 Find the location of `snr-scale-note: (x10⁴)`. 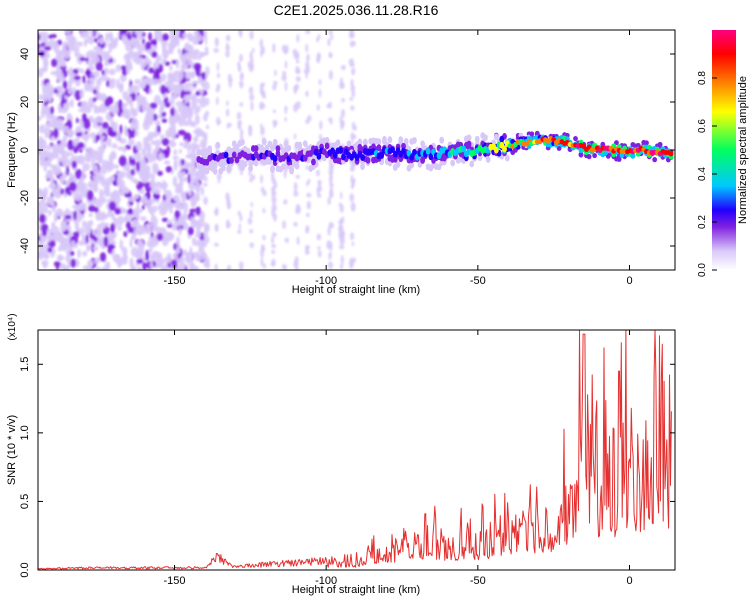

snr-scale-note: (x10⁴) is located at coordinates (12, 326).